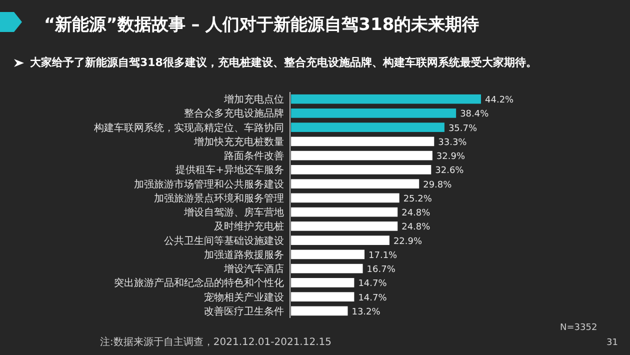 Image resolution: width=630 pixels, height=355 pixels. Describe the element at coordinates (233, 212) in the screenshot. I see `y-tick-label: 增设自驾游、房车营地` at that location.